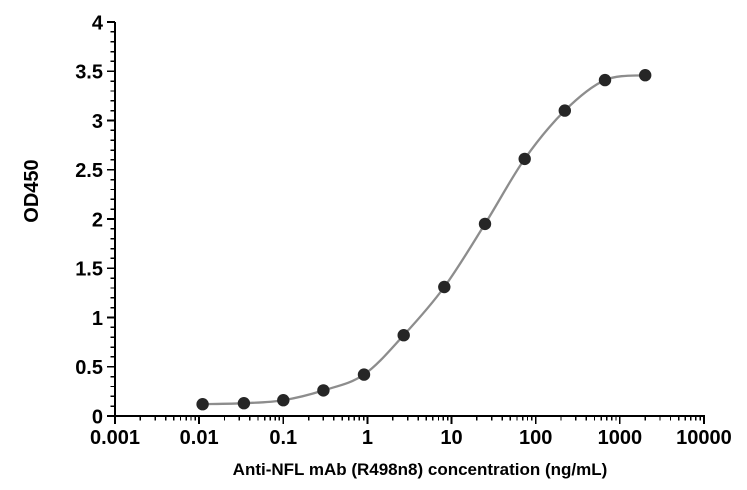 This screenshot has height=490, width=747. What do you see at coordinates (367, 438) in the screenshot?
I see `x-tick-label: 1` at bounding box center [367, 438].